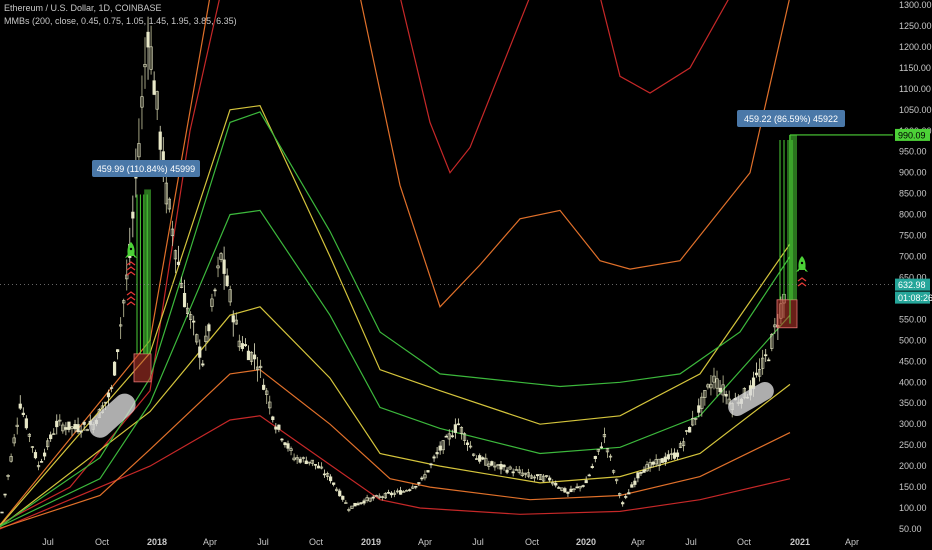 The width and height of the screenshot is (932, 550). I want to click on time-tick: Apr, so click(638, 542).